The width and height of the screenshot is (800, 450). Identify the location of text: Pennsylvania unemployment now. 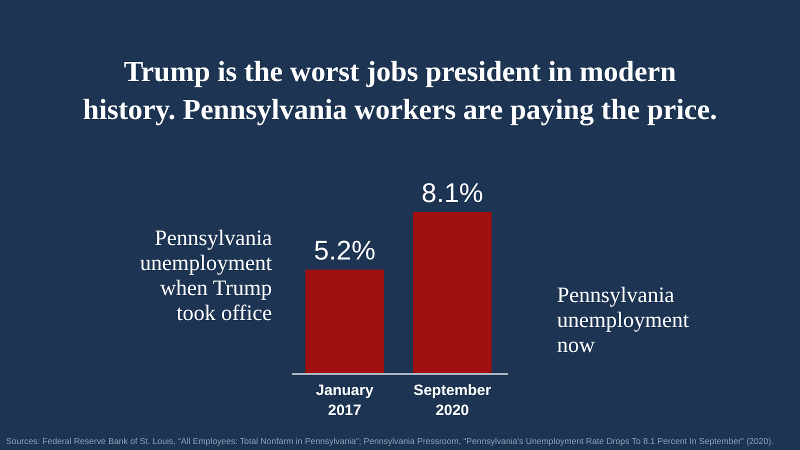
(623, 319).